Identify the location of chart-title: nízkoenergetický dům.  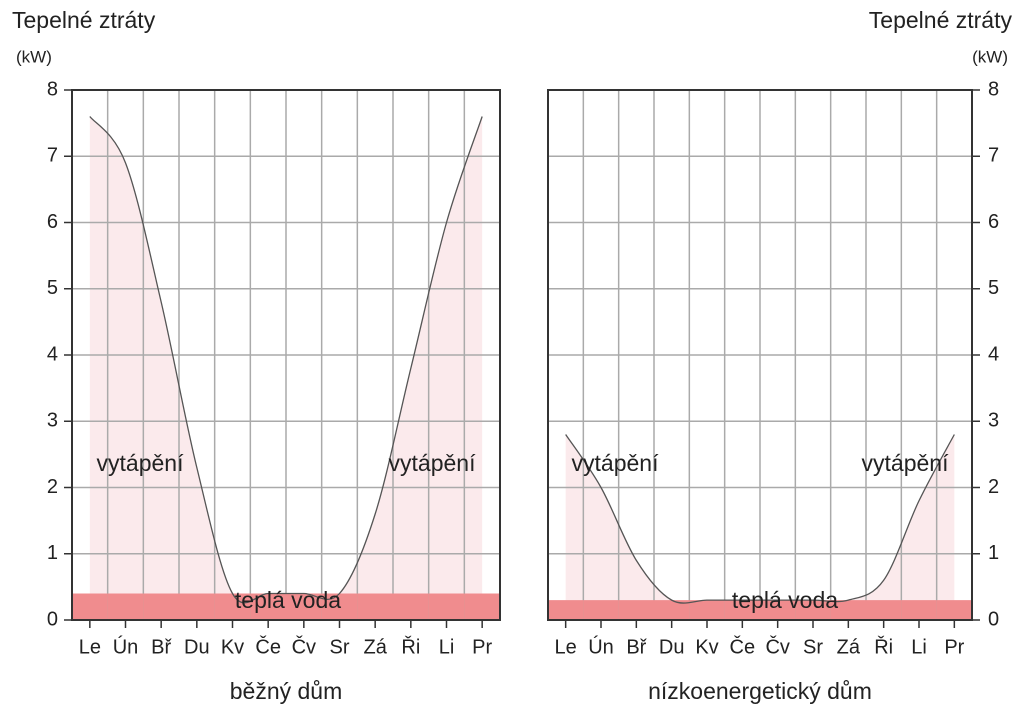
(760, 691).